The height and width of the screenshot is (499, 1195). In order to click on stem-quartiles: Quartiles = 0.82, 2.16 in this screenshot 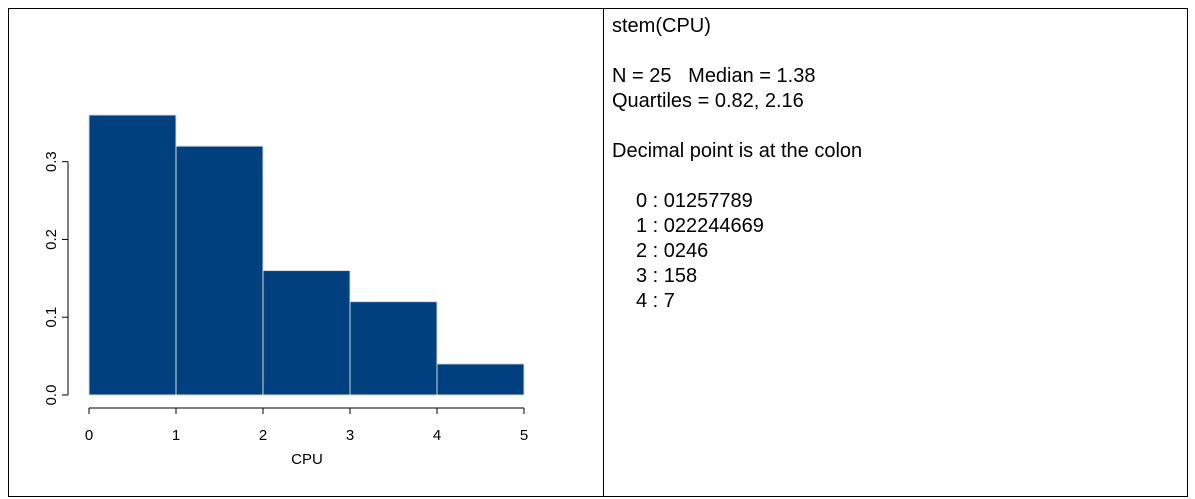, I will do `click(708, 101)`.